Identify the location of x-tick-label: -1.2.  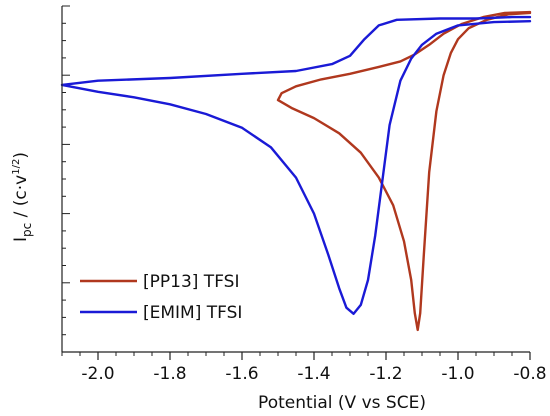
(385, 374).